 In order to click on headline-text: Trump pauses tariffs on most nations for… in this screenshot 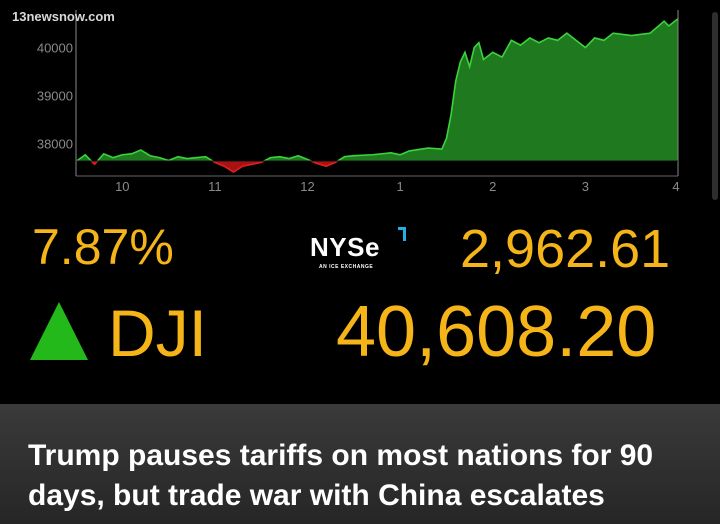, I will do `click(341, 475)`.